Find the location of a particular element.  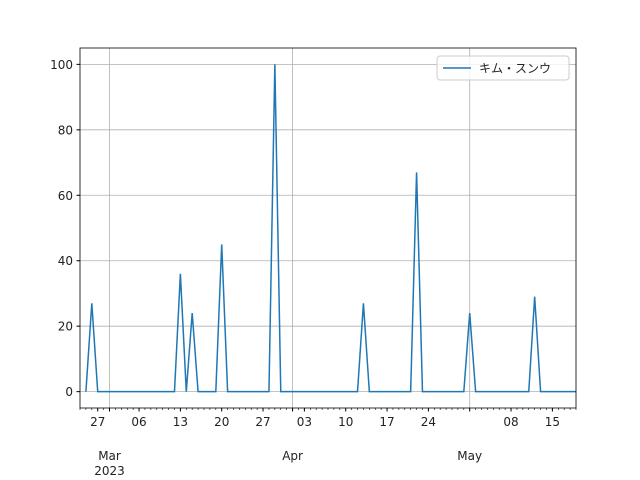

legend-label: キム・スンウ is located at coordinates (515, 69).